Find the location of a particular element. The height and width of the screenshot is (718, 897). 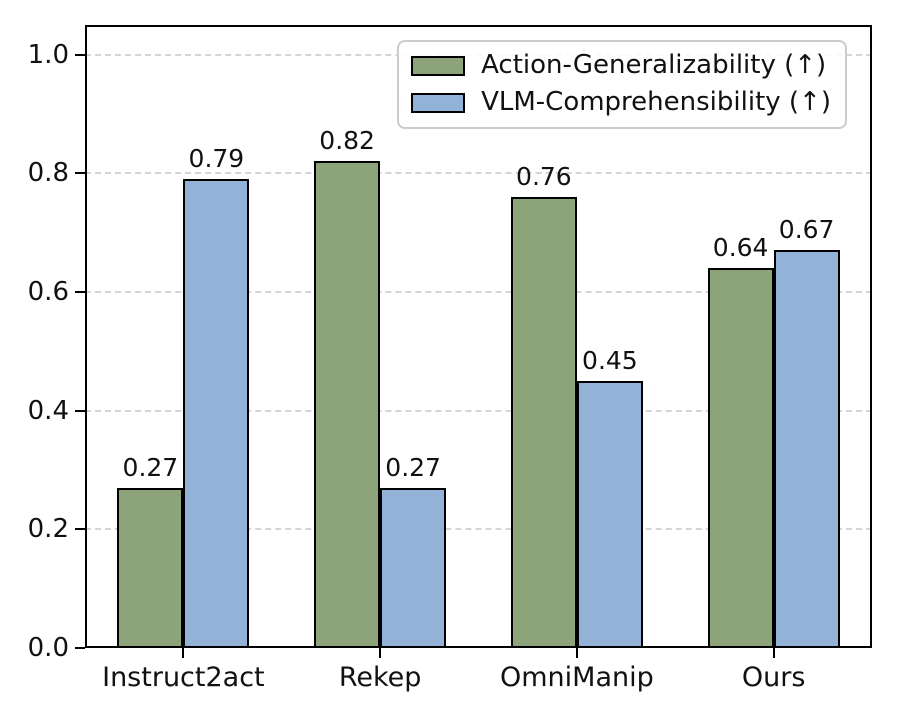

legend-label: VLM-Comprehensibility (↑) is located at coordinates (656, 101).